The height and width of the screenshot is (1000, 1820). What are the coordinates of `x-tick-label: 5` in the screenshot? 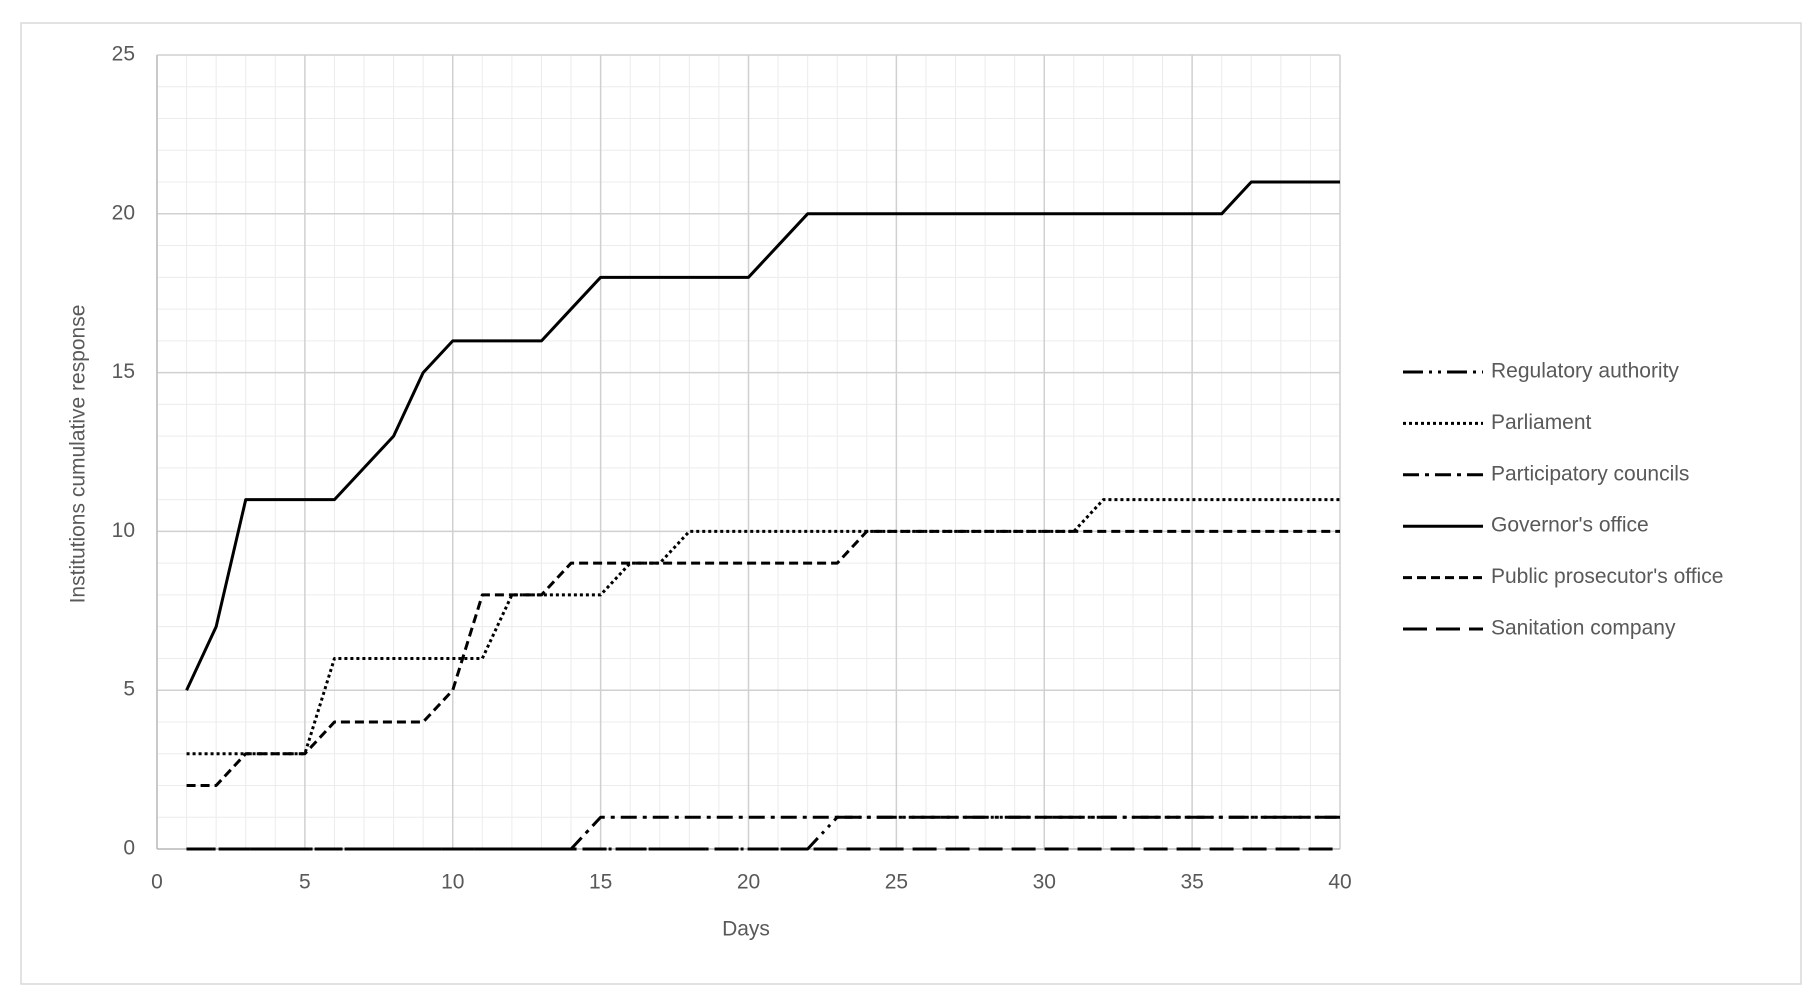 It's located at (305, 882).